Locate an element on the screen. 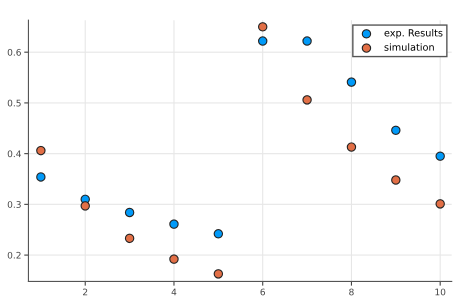  x-tick-label: 8 is located at coordinates (351, 292).